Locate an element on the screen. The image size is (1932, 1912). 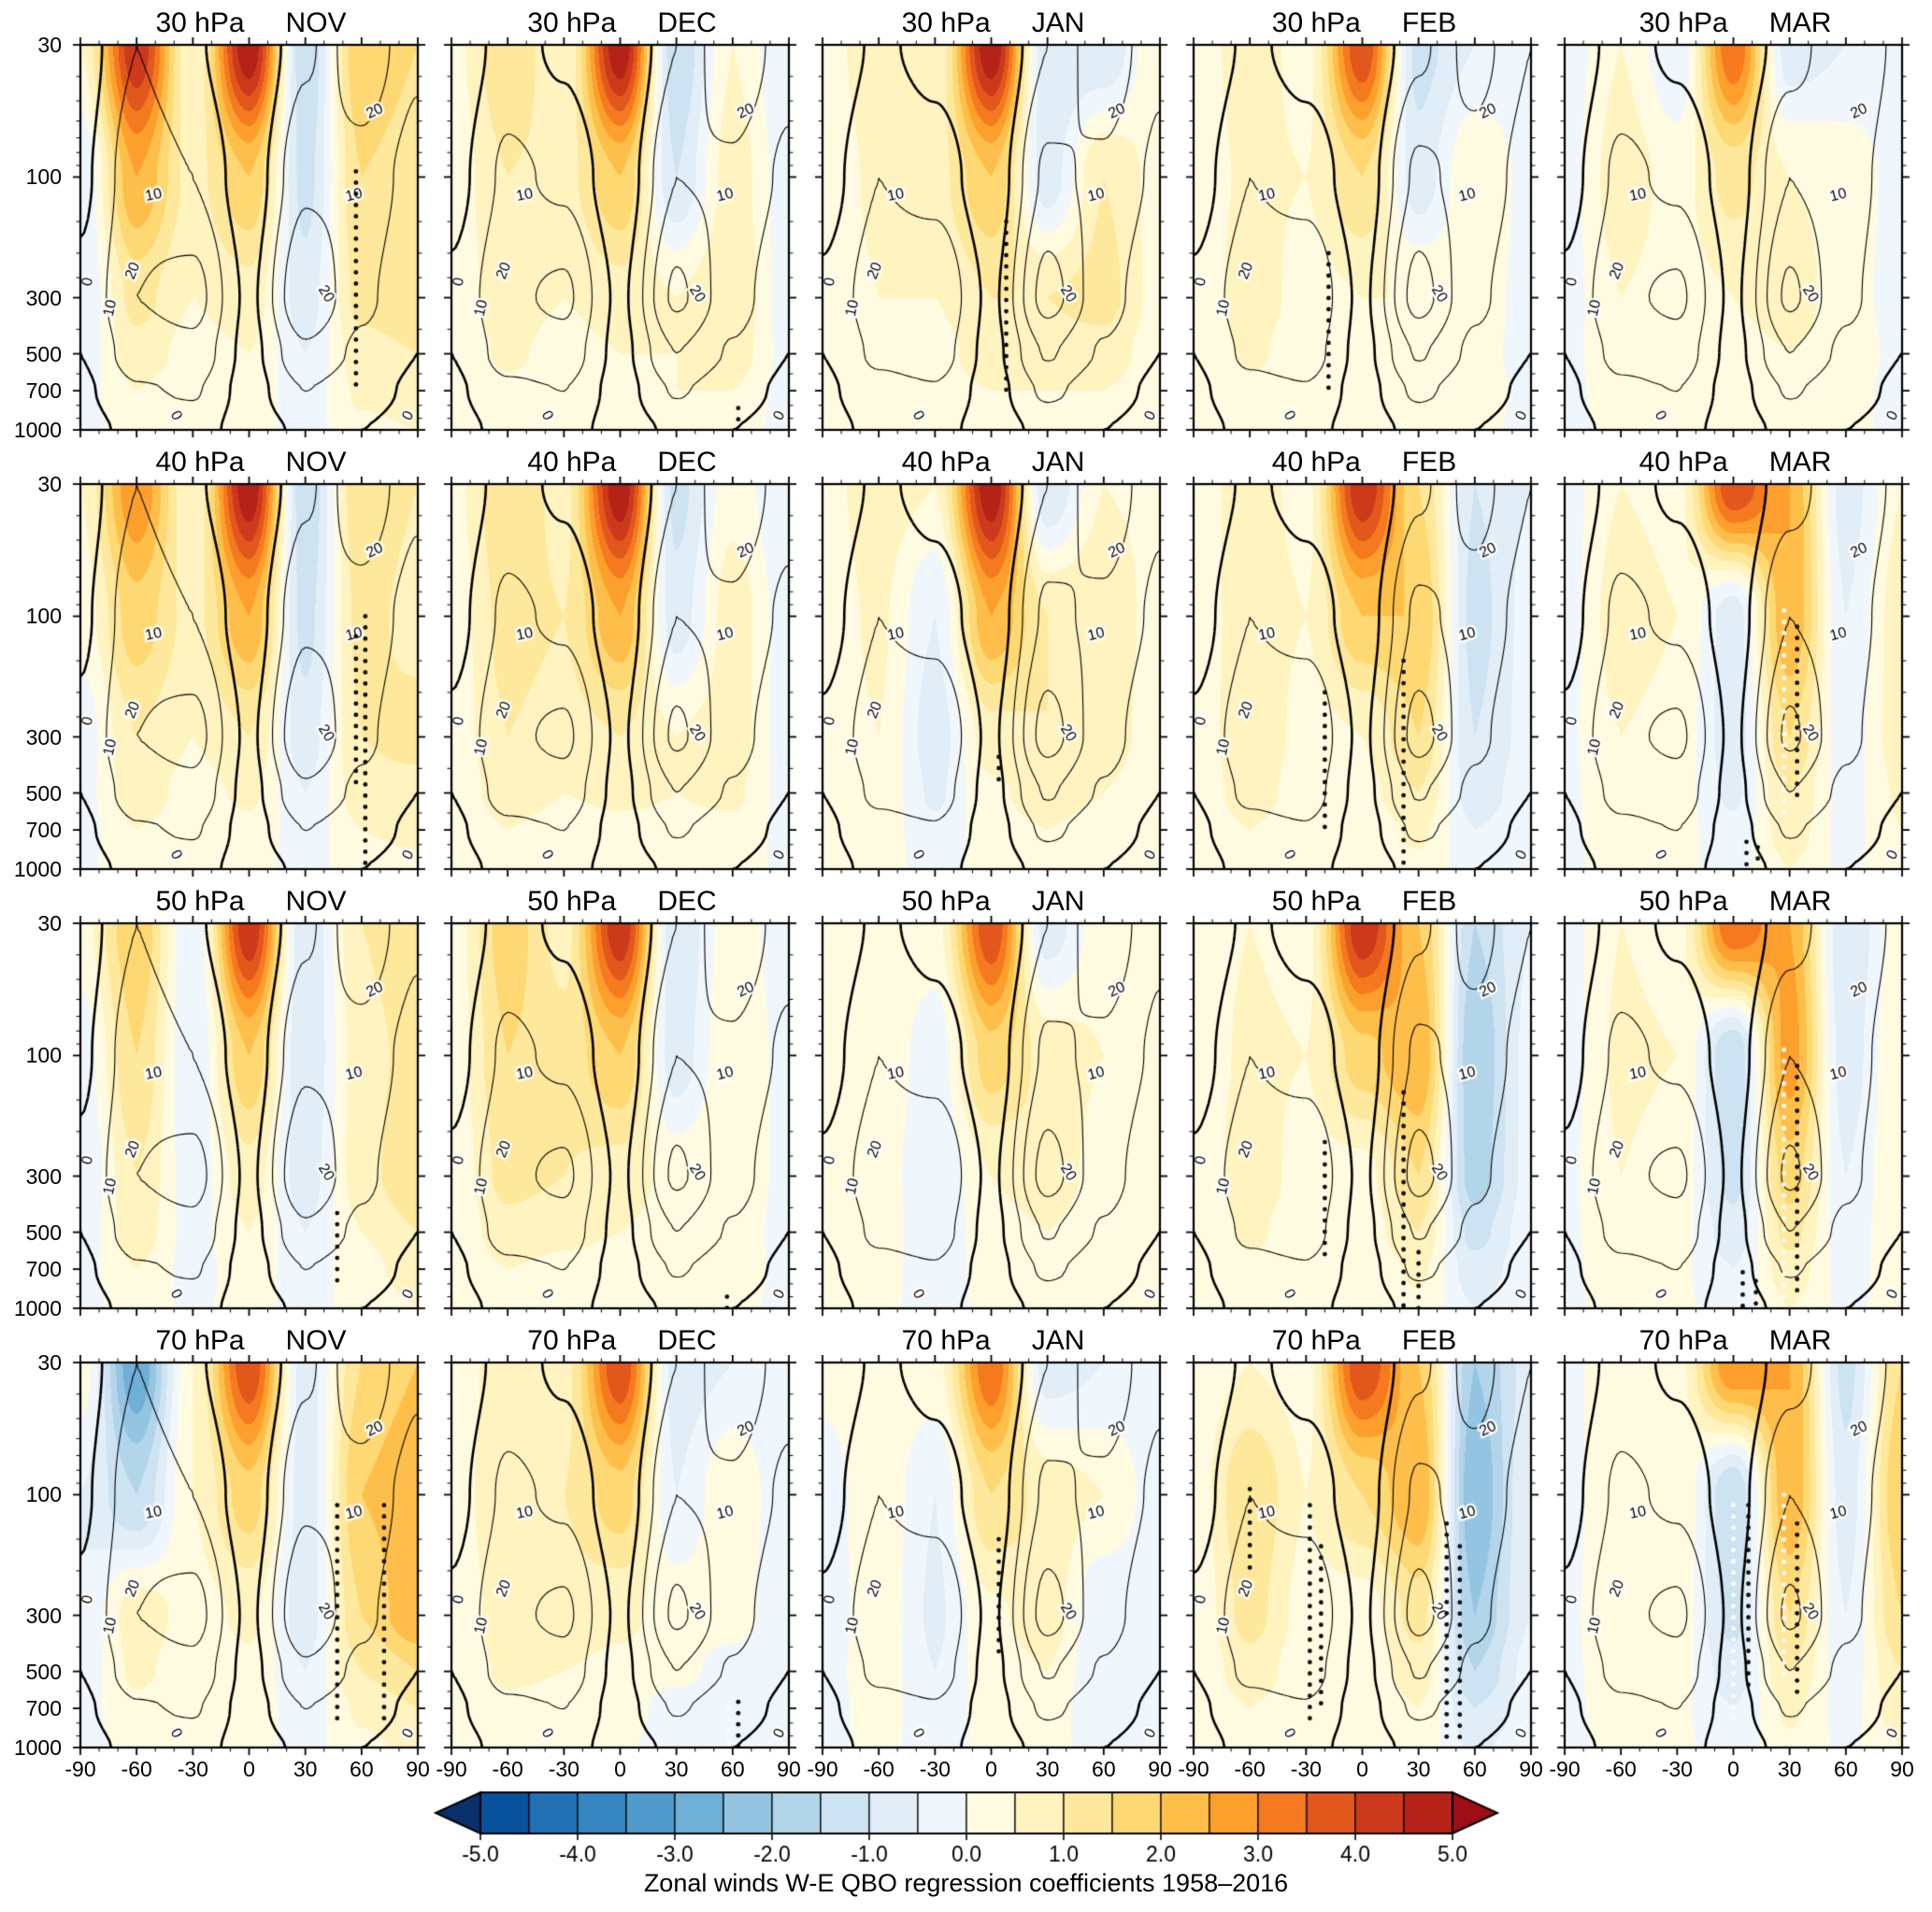
panel-50hPa-DEC: 50 hPa DEC is located at coordinates (622, 1101).